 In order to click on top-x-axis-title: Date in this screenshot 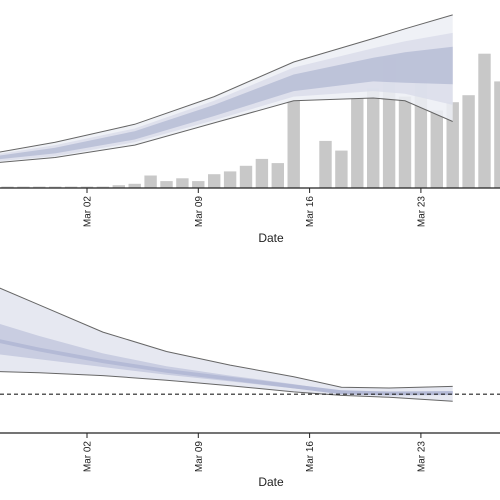, I will do `click(271, 238)`.